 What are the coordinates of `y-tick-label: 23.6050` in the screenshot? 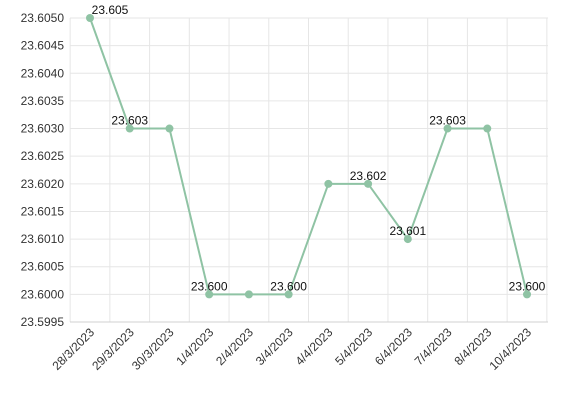 It's located at (43, 18).